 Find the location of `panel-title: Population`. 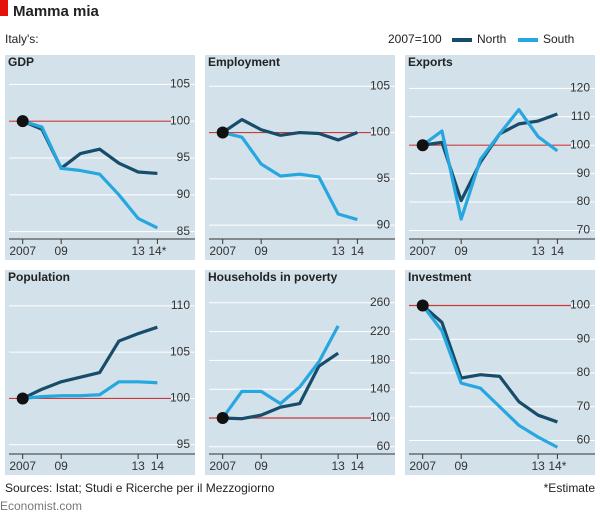

panel-title: Population is located at coordinates (39, 277).